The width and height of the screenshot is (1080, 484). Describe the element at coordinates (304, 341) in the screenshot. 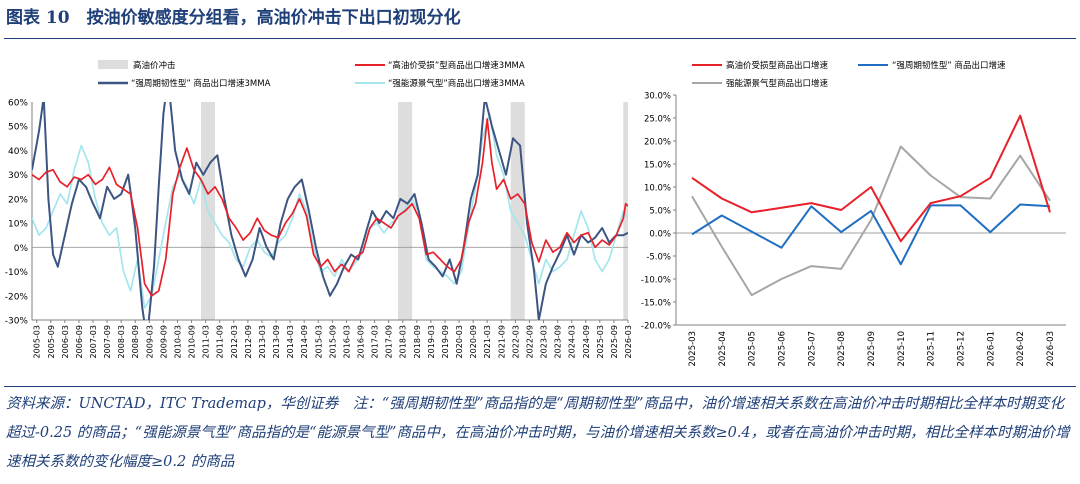

I see `left-x-tick-label: 2014-09` at that location.